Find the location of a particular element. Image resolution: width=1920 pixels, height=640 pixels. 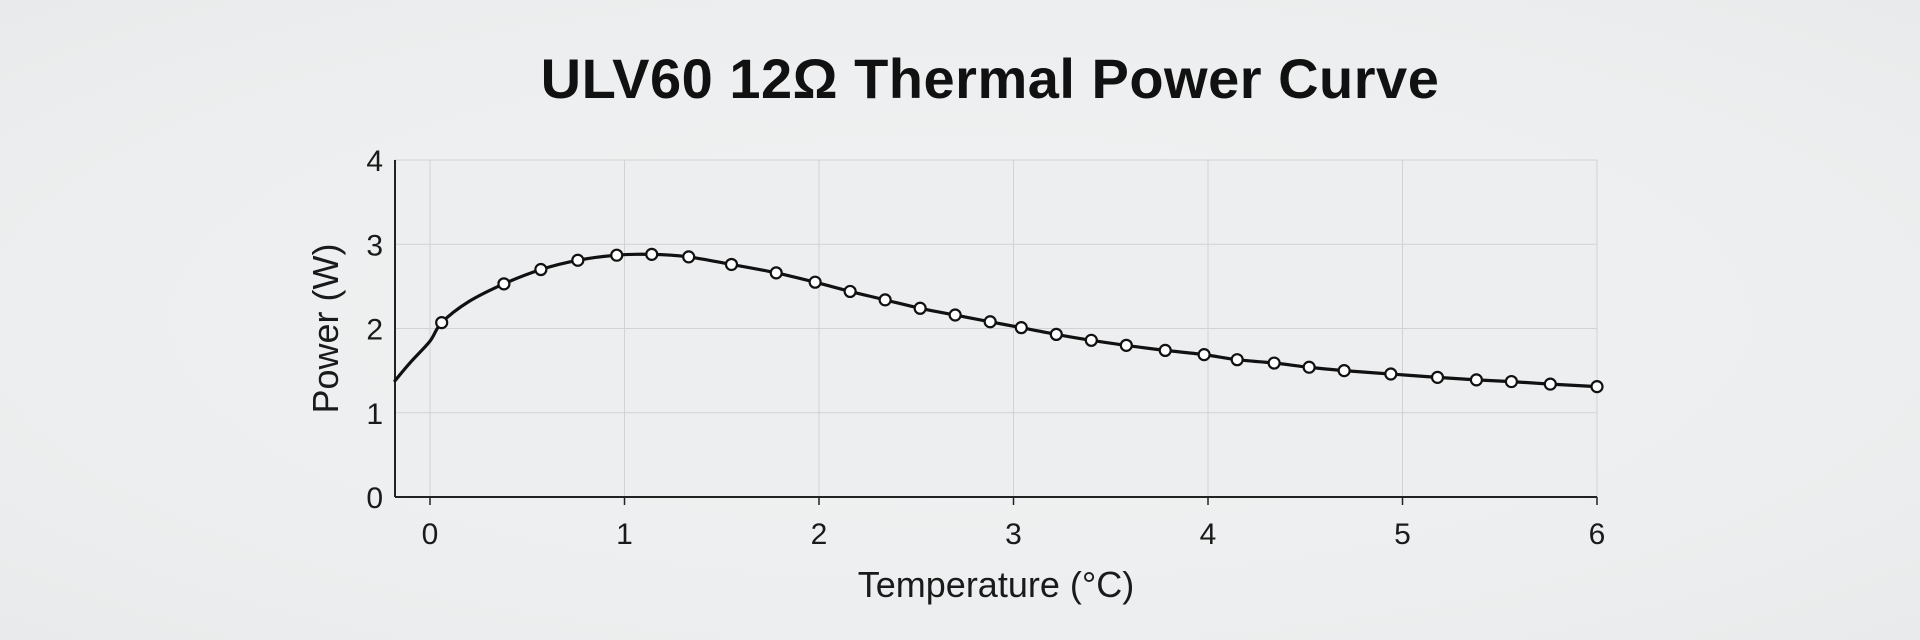

x-axis-label: Temperature (°C) is located at coordinates (996, 584).